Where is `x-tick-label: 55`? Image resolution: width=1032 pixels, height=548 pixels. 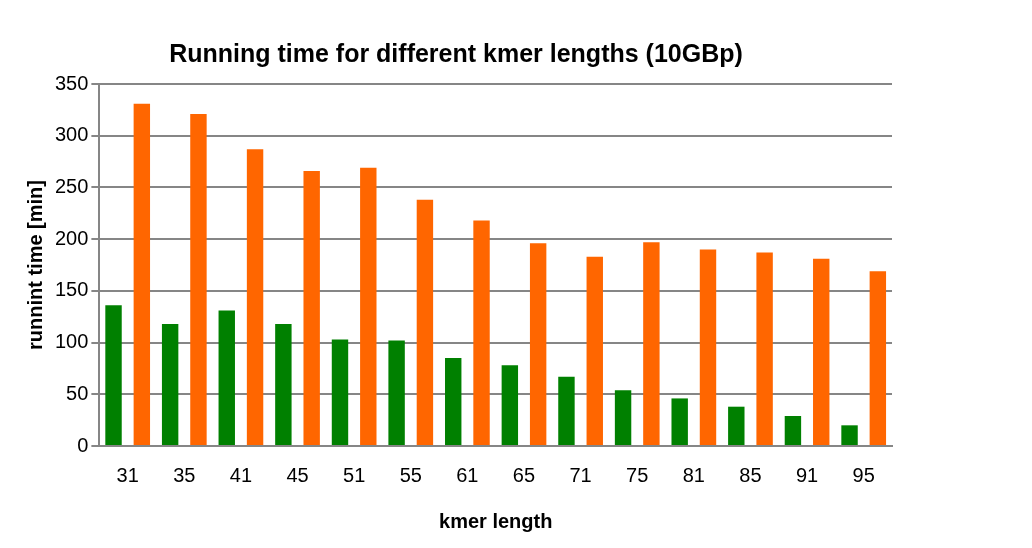
x-tick-label: 55 is located at coordinates (410, 474).